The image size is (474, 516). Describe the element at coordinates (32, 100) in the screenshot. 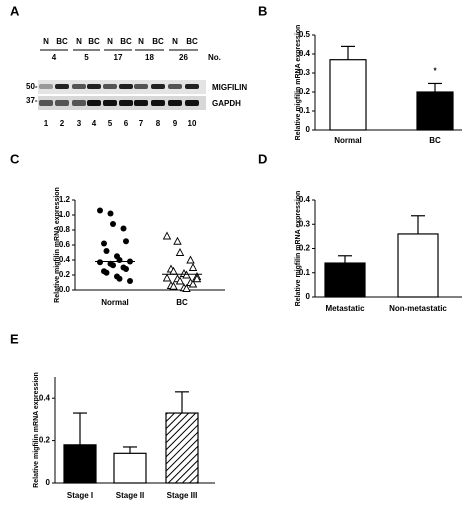

I see `size-marker: 37-` at that location.